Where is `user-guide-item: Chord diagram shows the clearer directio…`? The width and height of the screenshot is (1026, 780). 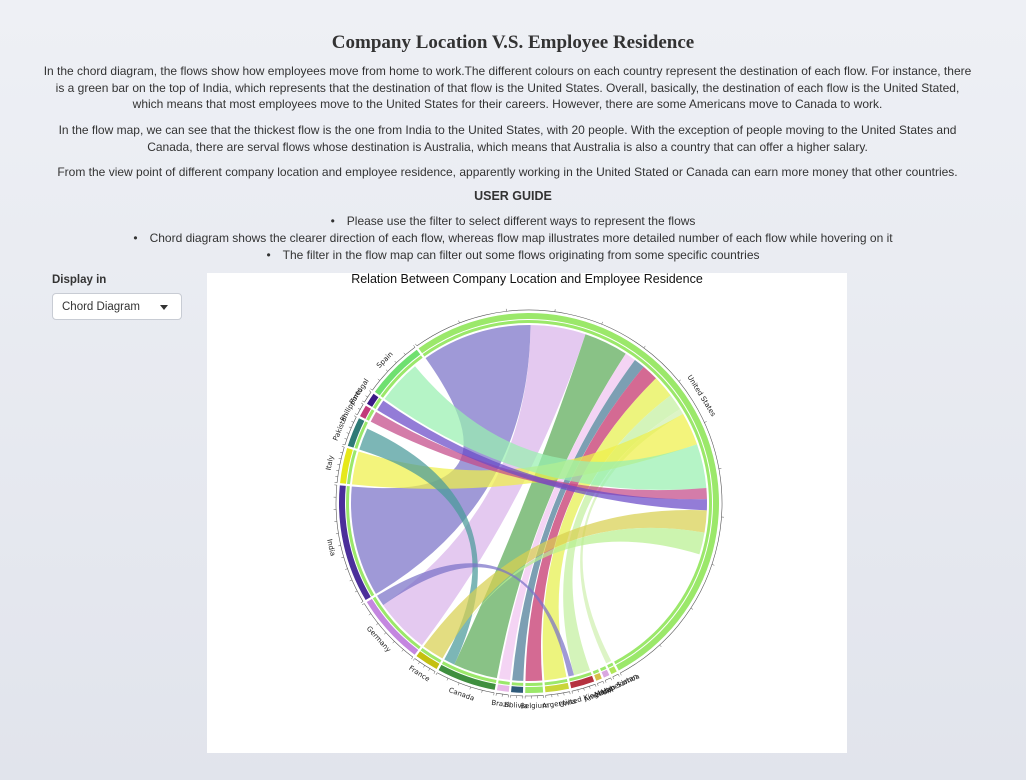 user-guide-item: Chord diagram shows the clearer directio… is located at coordinates (513, 238).